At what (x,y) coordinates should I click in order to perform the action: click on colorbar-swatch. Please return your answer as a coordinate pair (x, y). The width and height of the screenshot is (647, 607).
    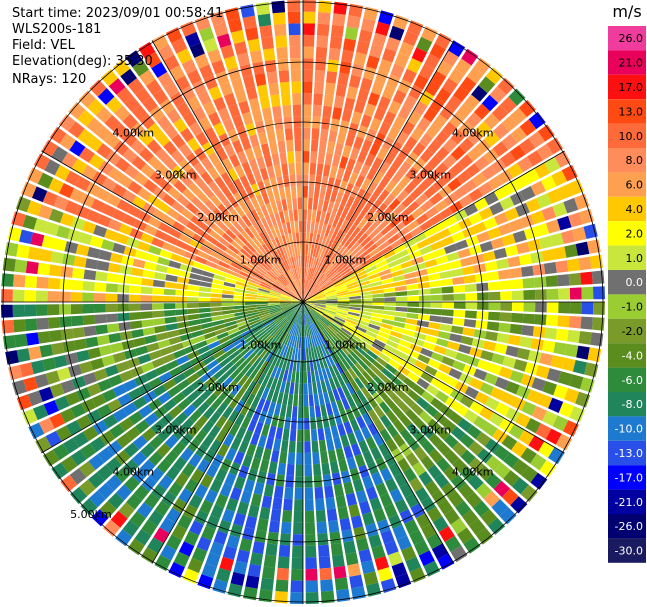
    Looking at the image, I should click on (627, 135).